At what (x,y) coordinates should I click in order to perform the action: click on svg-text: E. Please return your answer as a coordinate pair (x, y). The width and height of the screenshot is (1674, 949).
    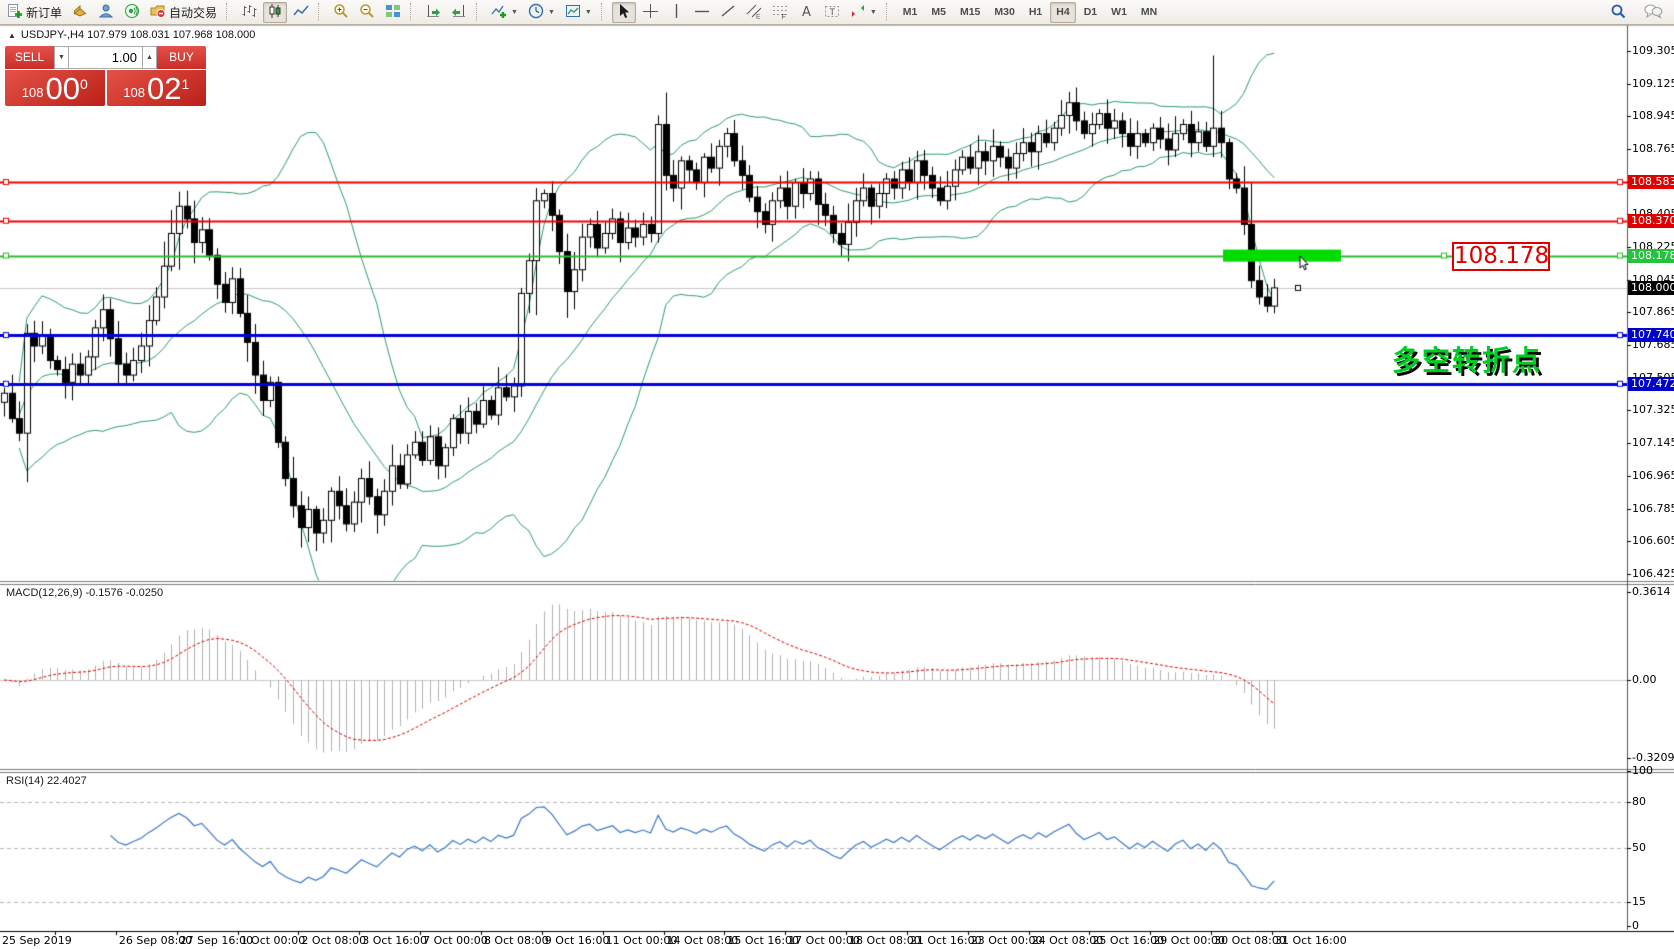
    Looking at the image, I should click on (758, 16).